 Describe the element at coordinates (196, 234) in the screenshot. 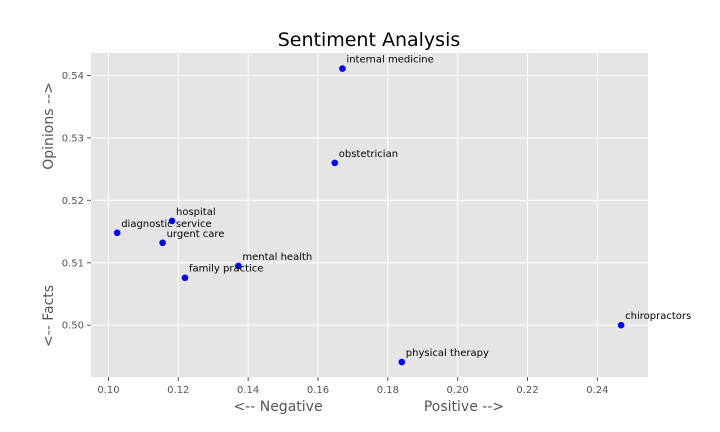

I see `point-label: urgent care` at that location.